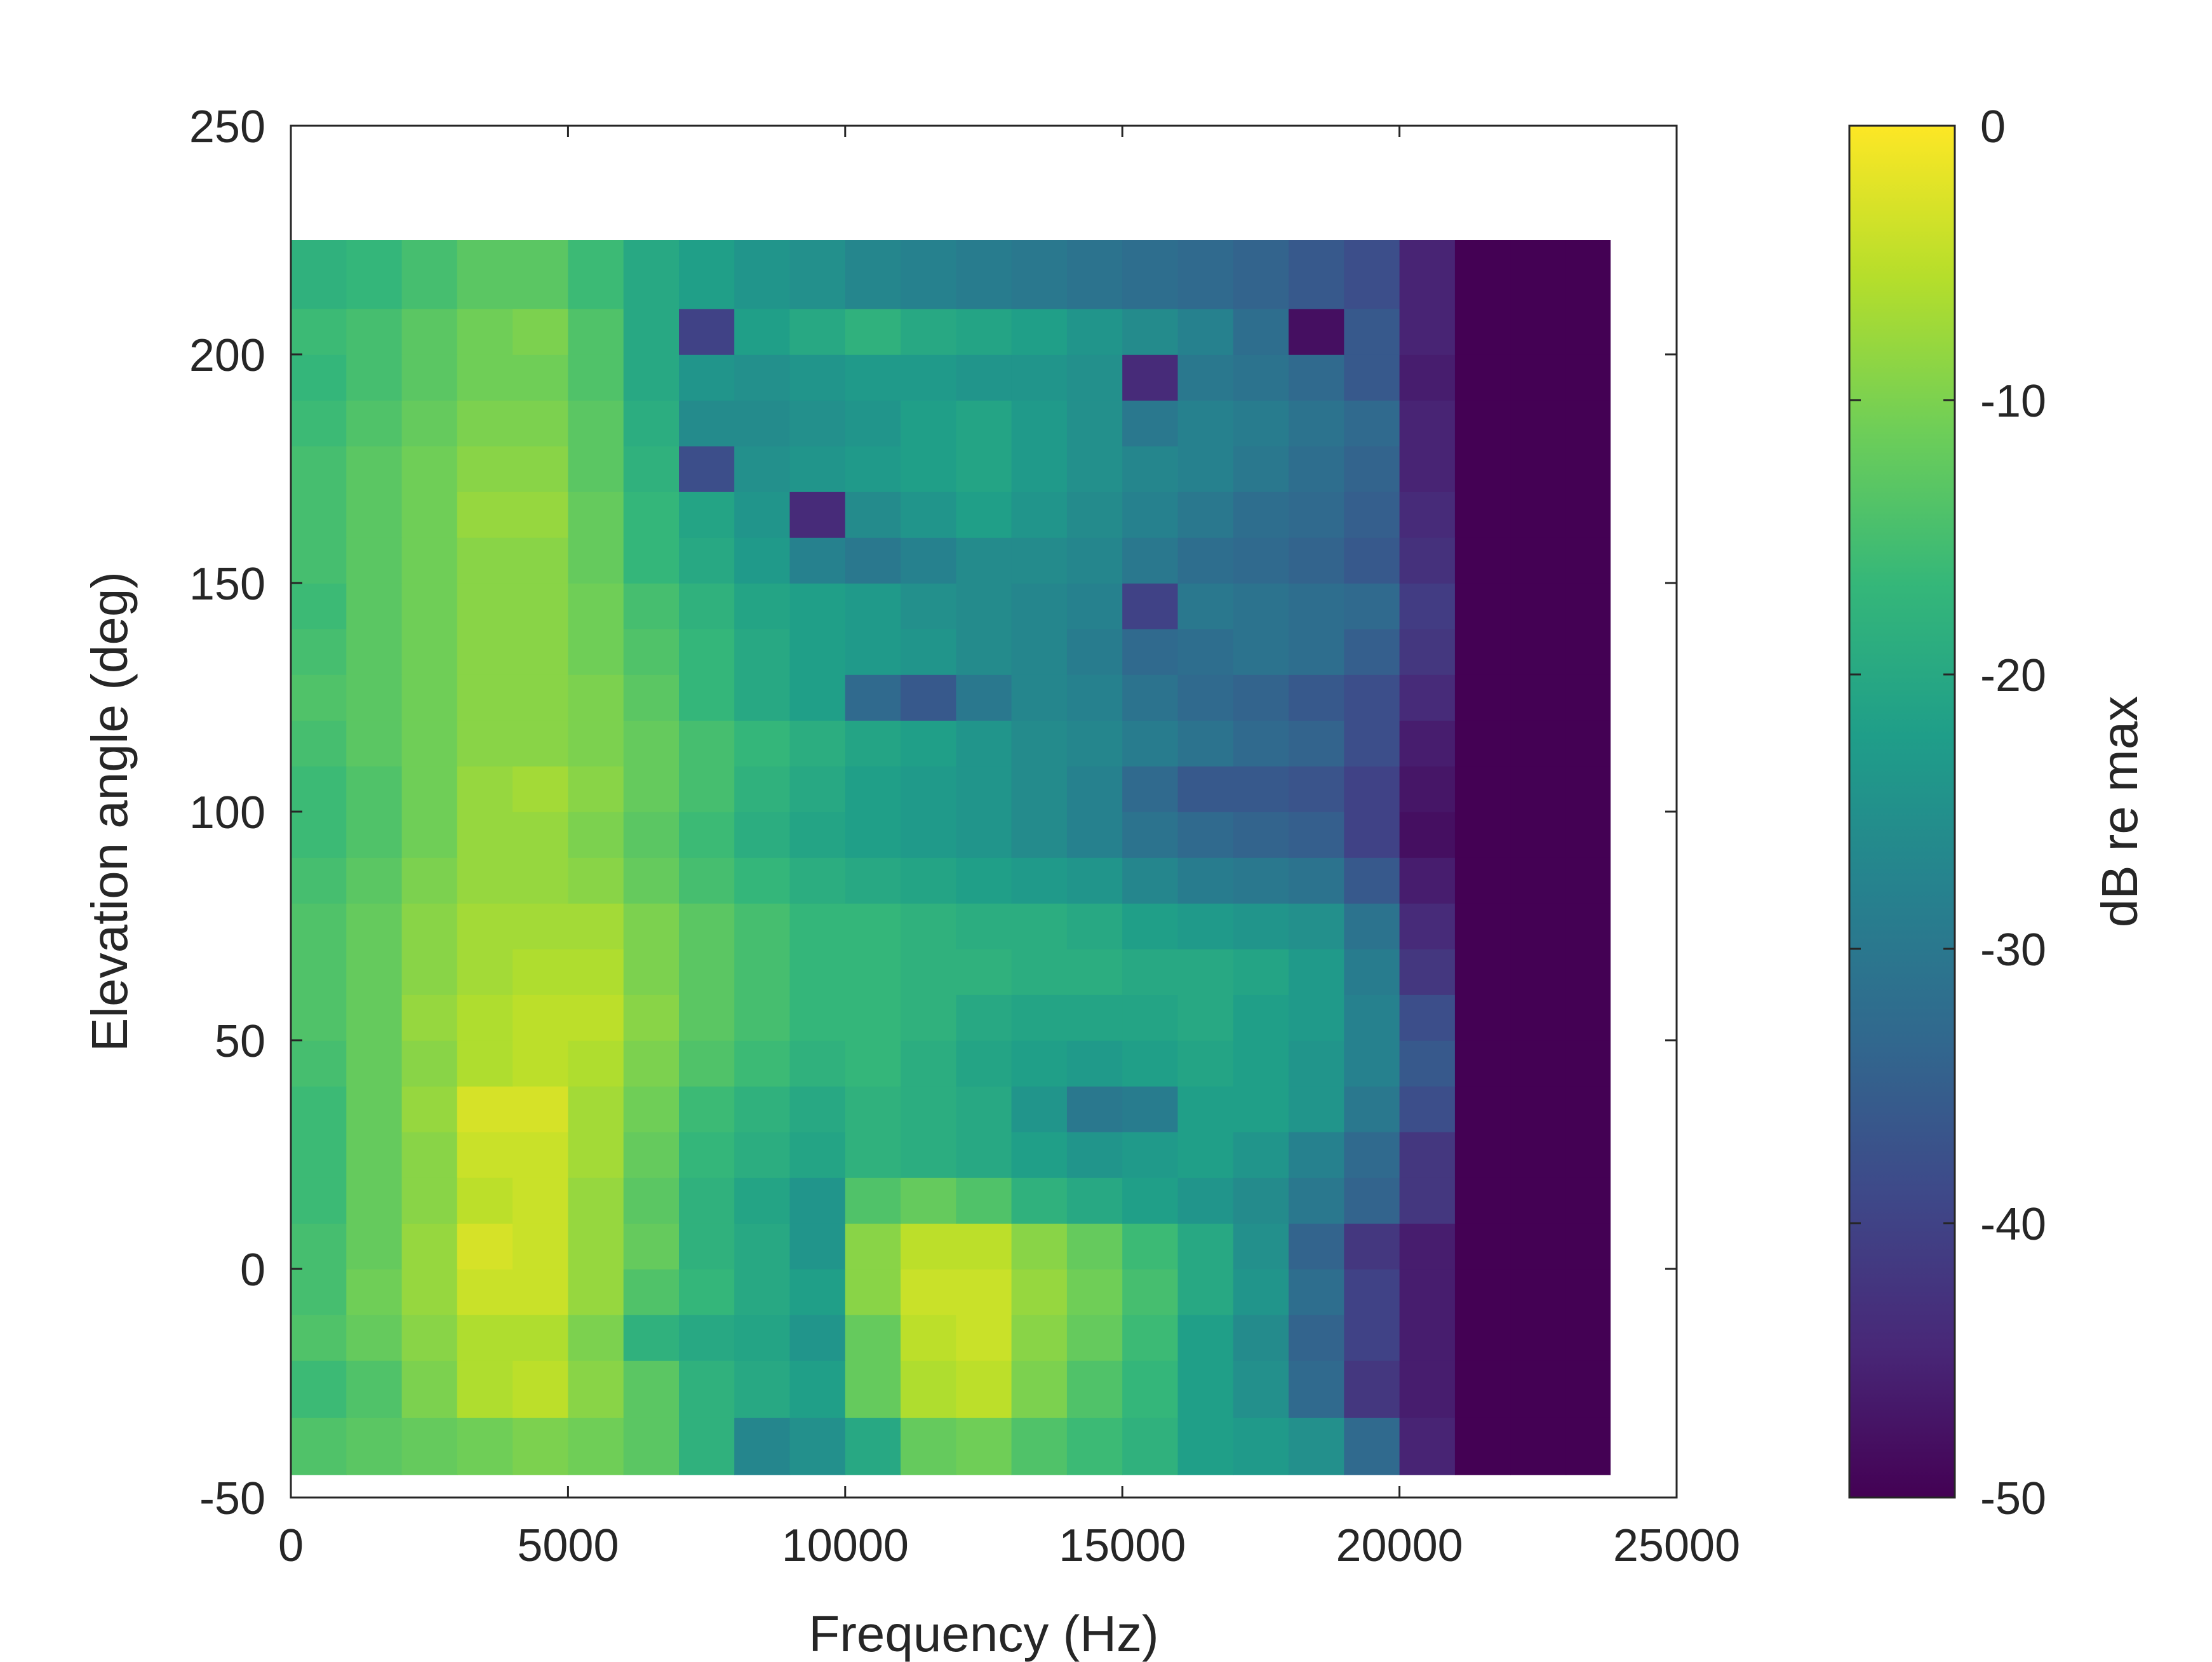 Image resolution: width=2212 pixels, height=1662 pixels. What do you see at coordinates (232, 1498) in the screenshot?
I see `y-tick-label: -50` at bounding box center [232, 1498].